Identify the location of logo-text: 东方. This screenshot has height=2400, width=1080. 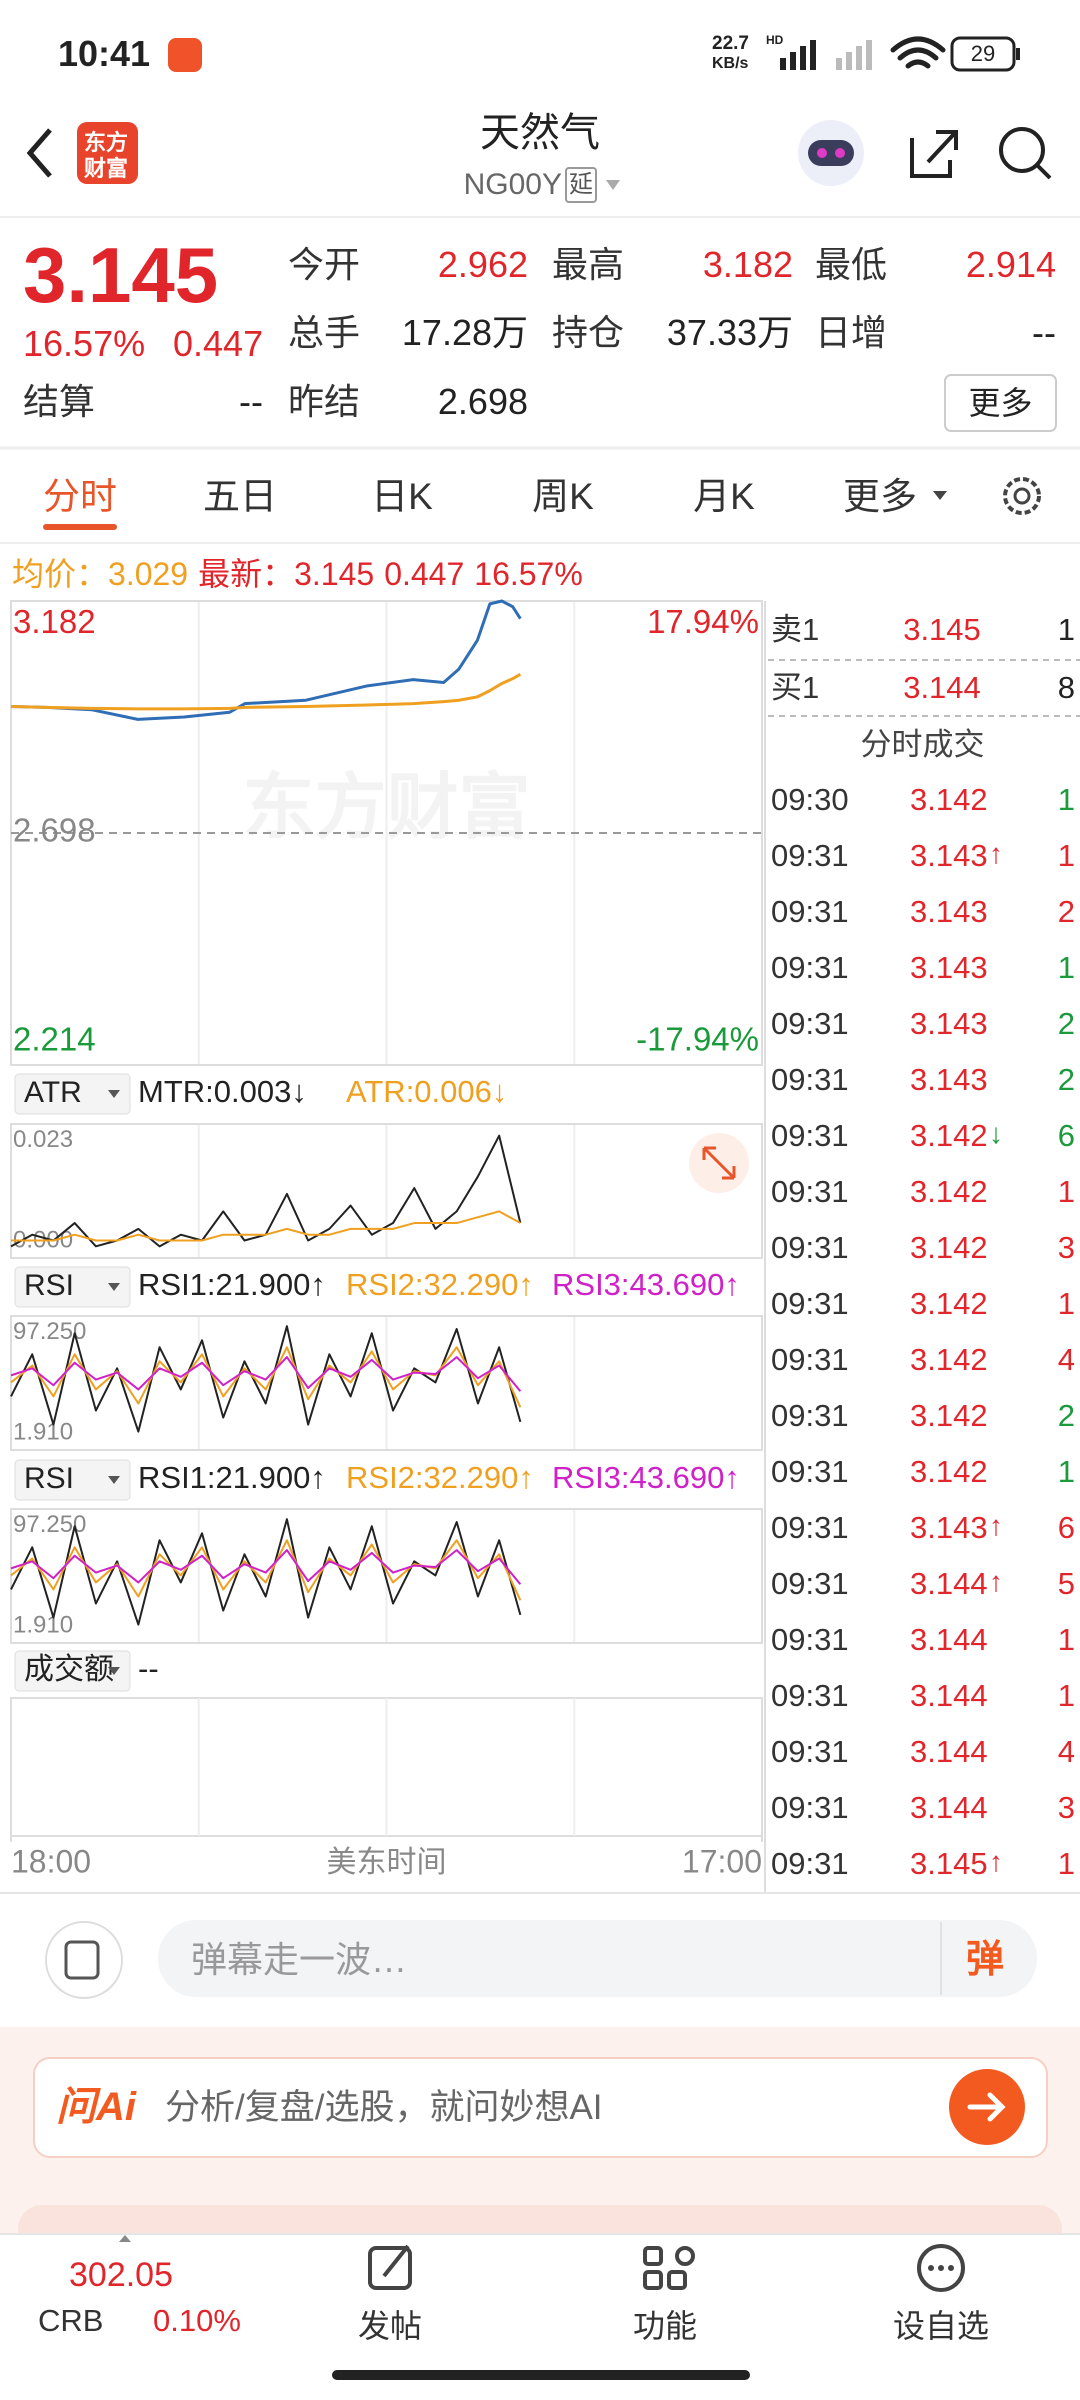
(106, 142).